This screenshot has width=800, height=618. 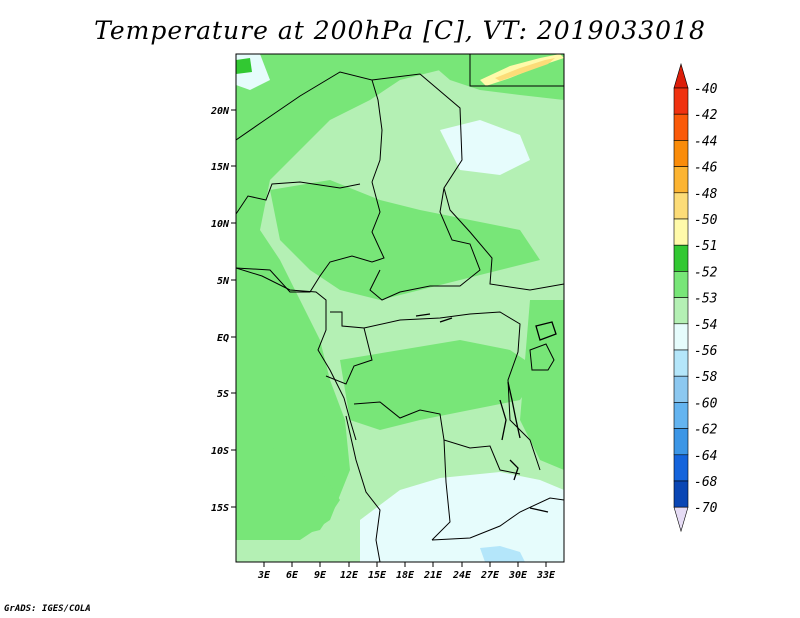 I want to click on fill-52-south-west, so click(x=288, y=490).